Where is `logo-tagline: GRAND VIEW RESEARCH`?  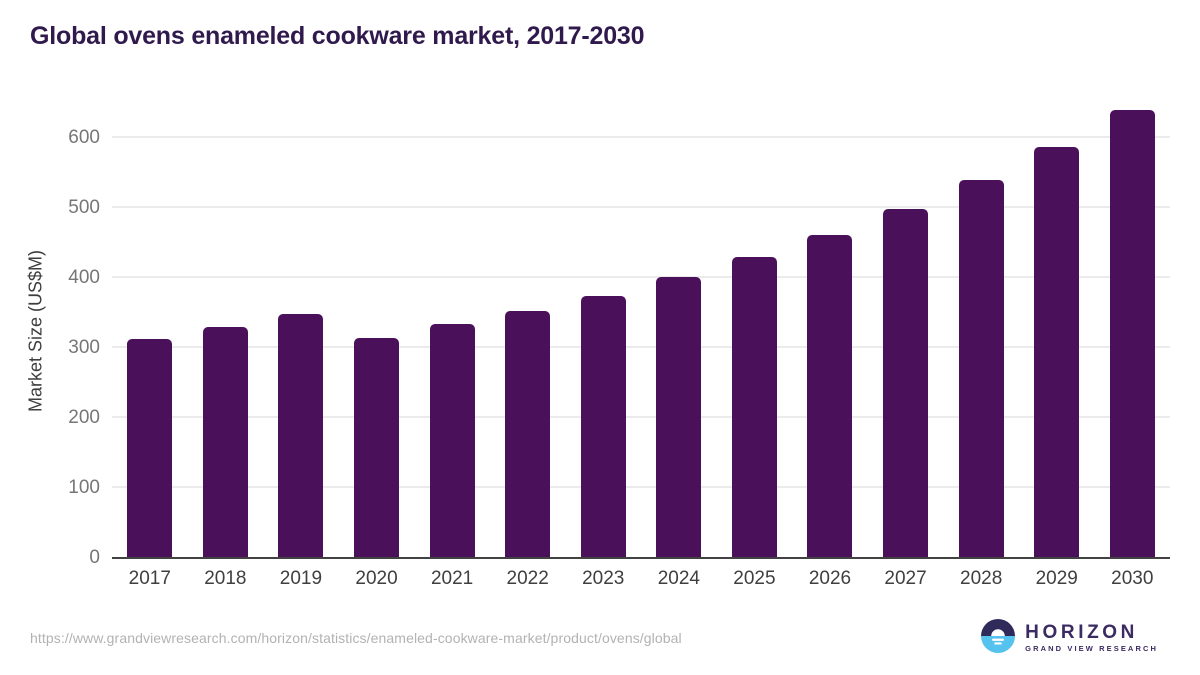
logo-tagline: GRAND VIEW RESEARCH is located at coordinates (1091, 649).